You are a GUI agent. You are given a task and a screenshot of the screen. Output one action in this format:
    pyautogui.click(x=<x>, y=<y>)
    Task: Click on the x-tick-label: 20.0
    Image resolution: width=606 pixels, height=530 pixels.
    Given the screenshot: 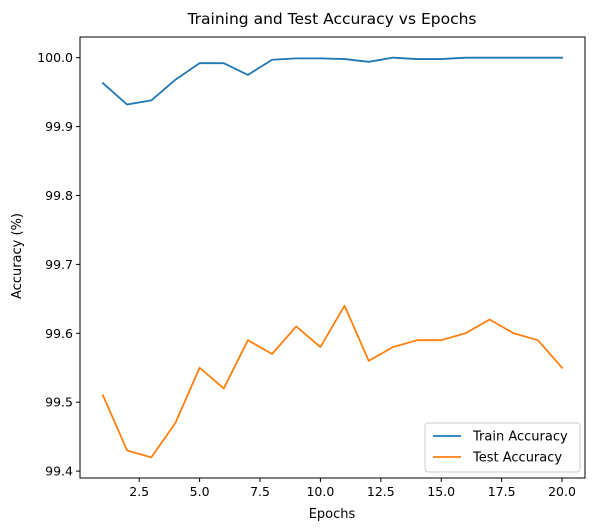 What is the action you would take?
    pyautogui.click(x=562, y=491)
    